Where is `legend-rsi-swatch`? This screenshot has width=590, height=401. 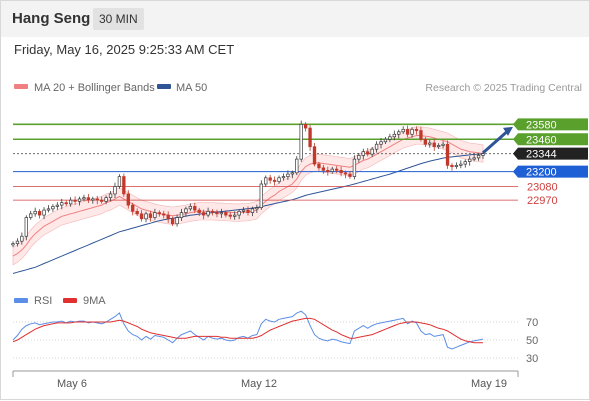
legend-rsi-swatch is located at coordinates (21, 300).